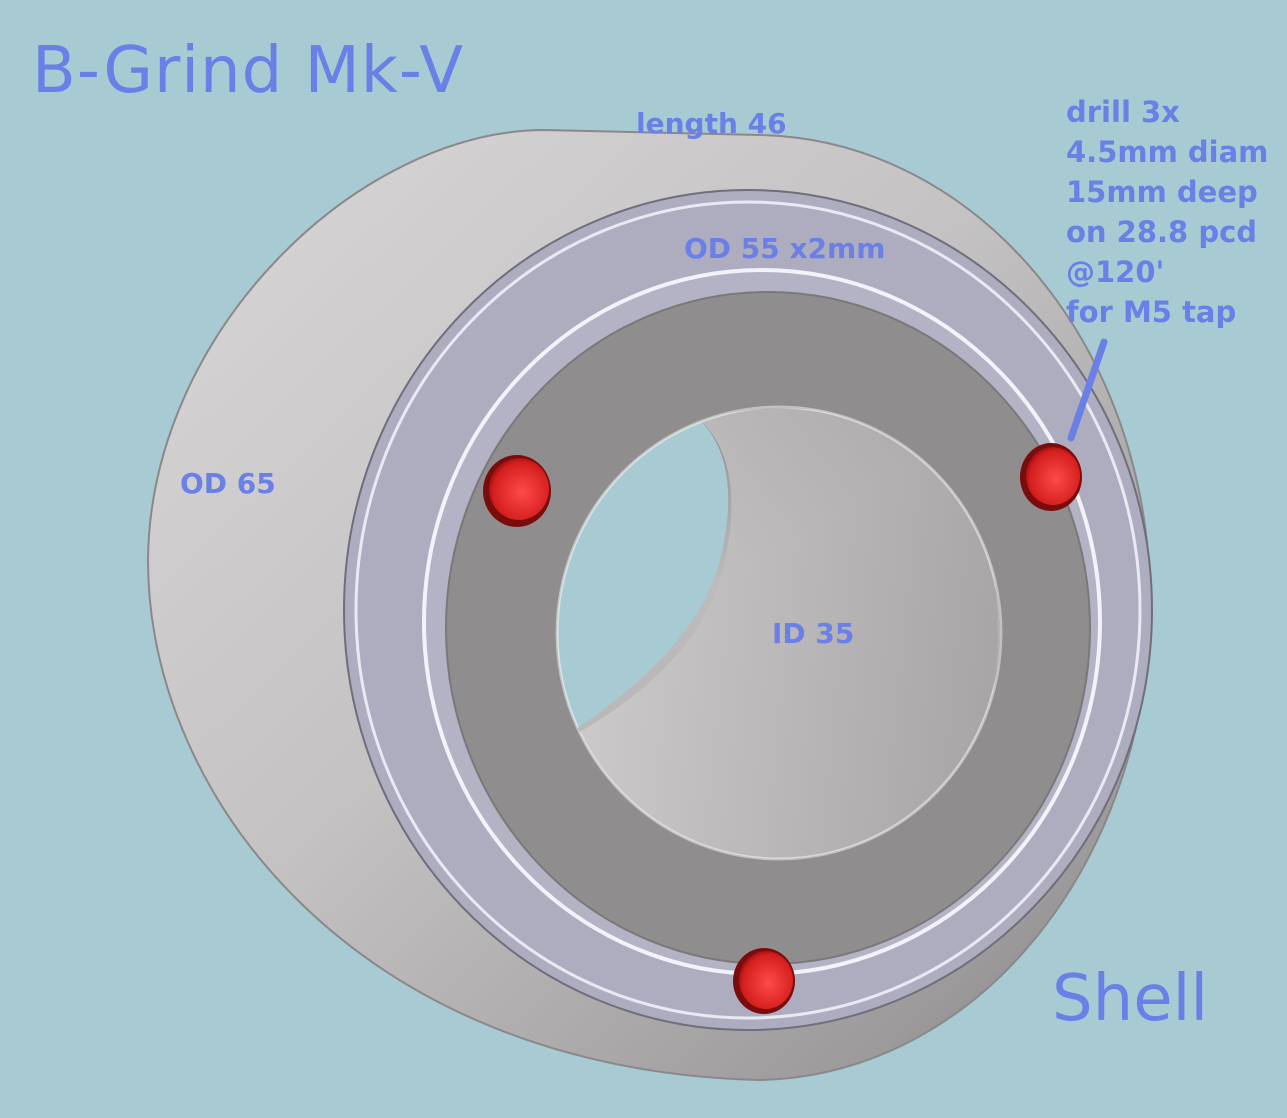  What do you see at coordinates (1151, 312) in the screenshot?
I see `drill-note-line: for M5 tap` at bounding box center [1151, 312].